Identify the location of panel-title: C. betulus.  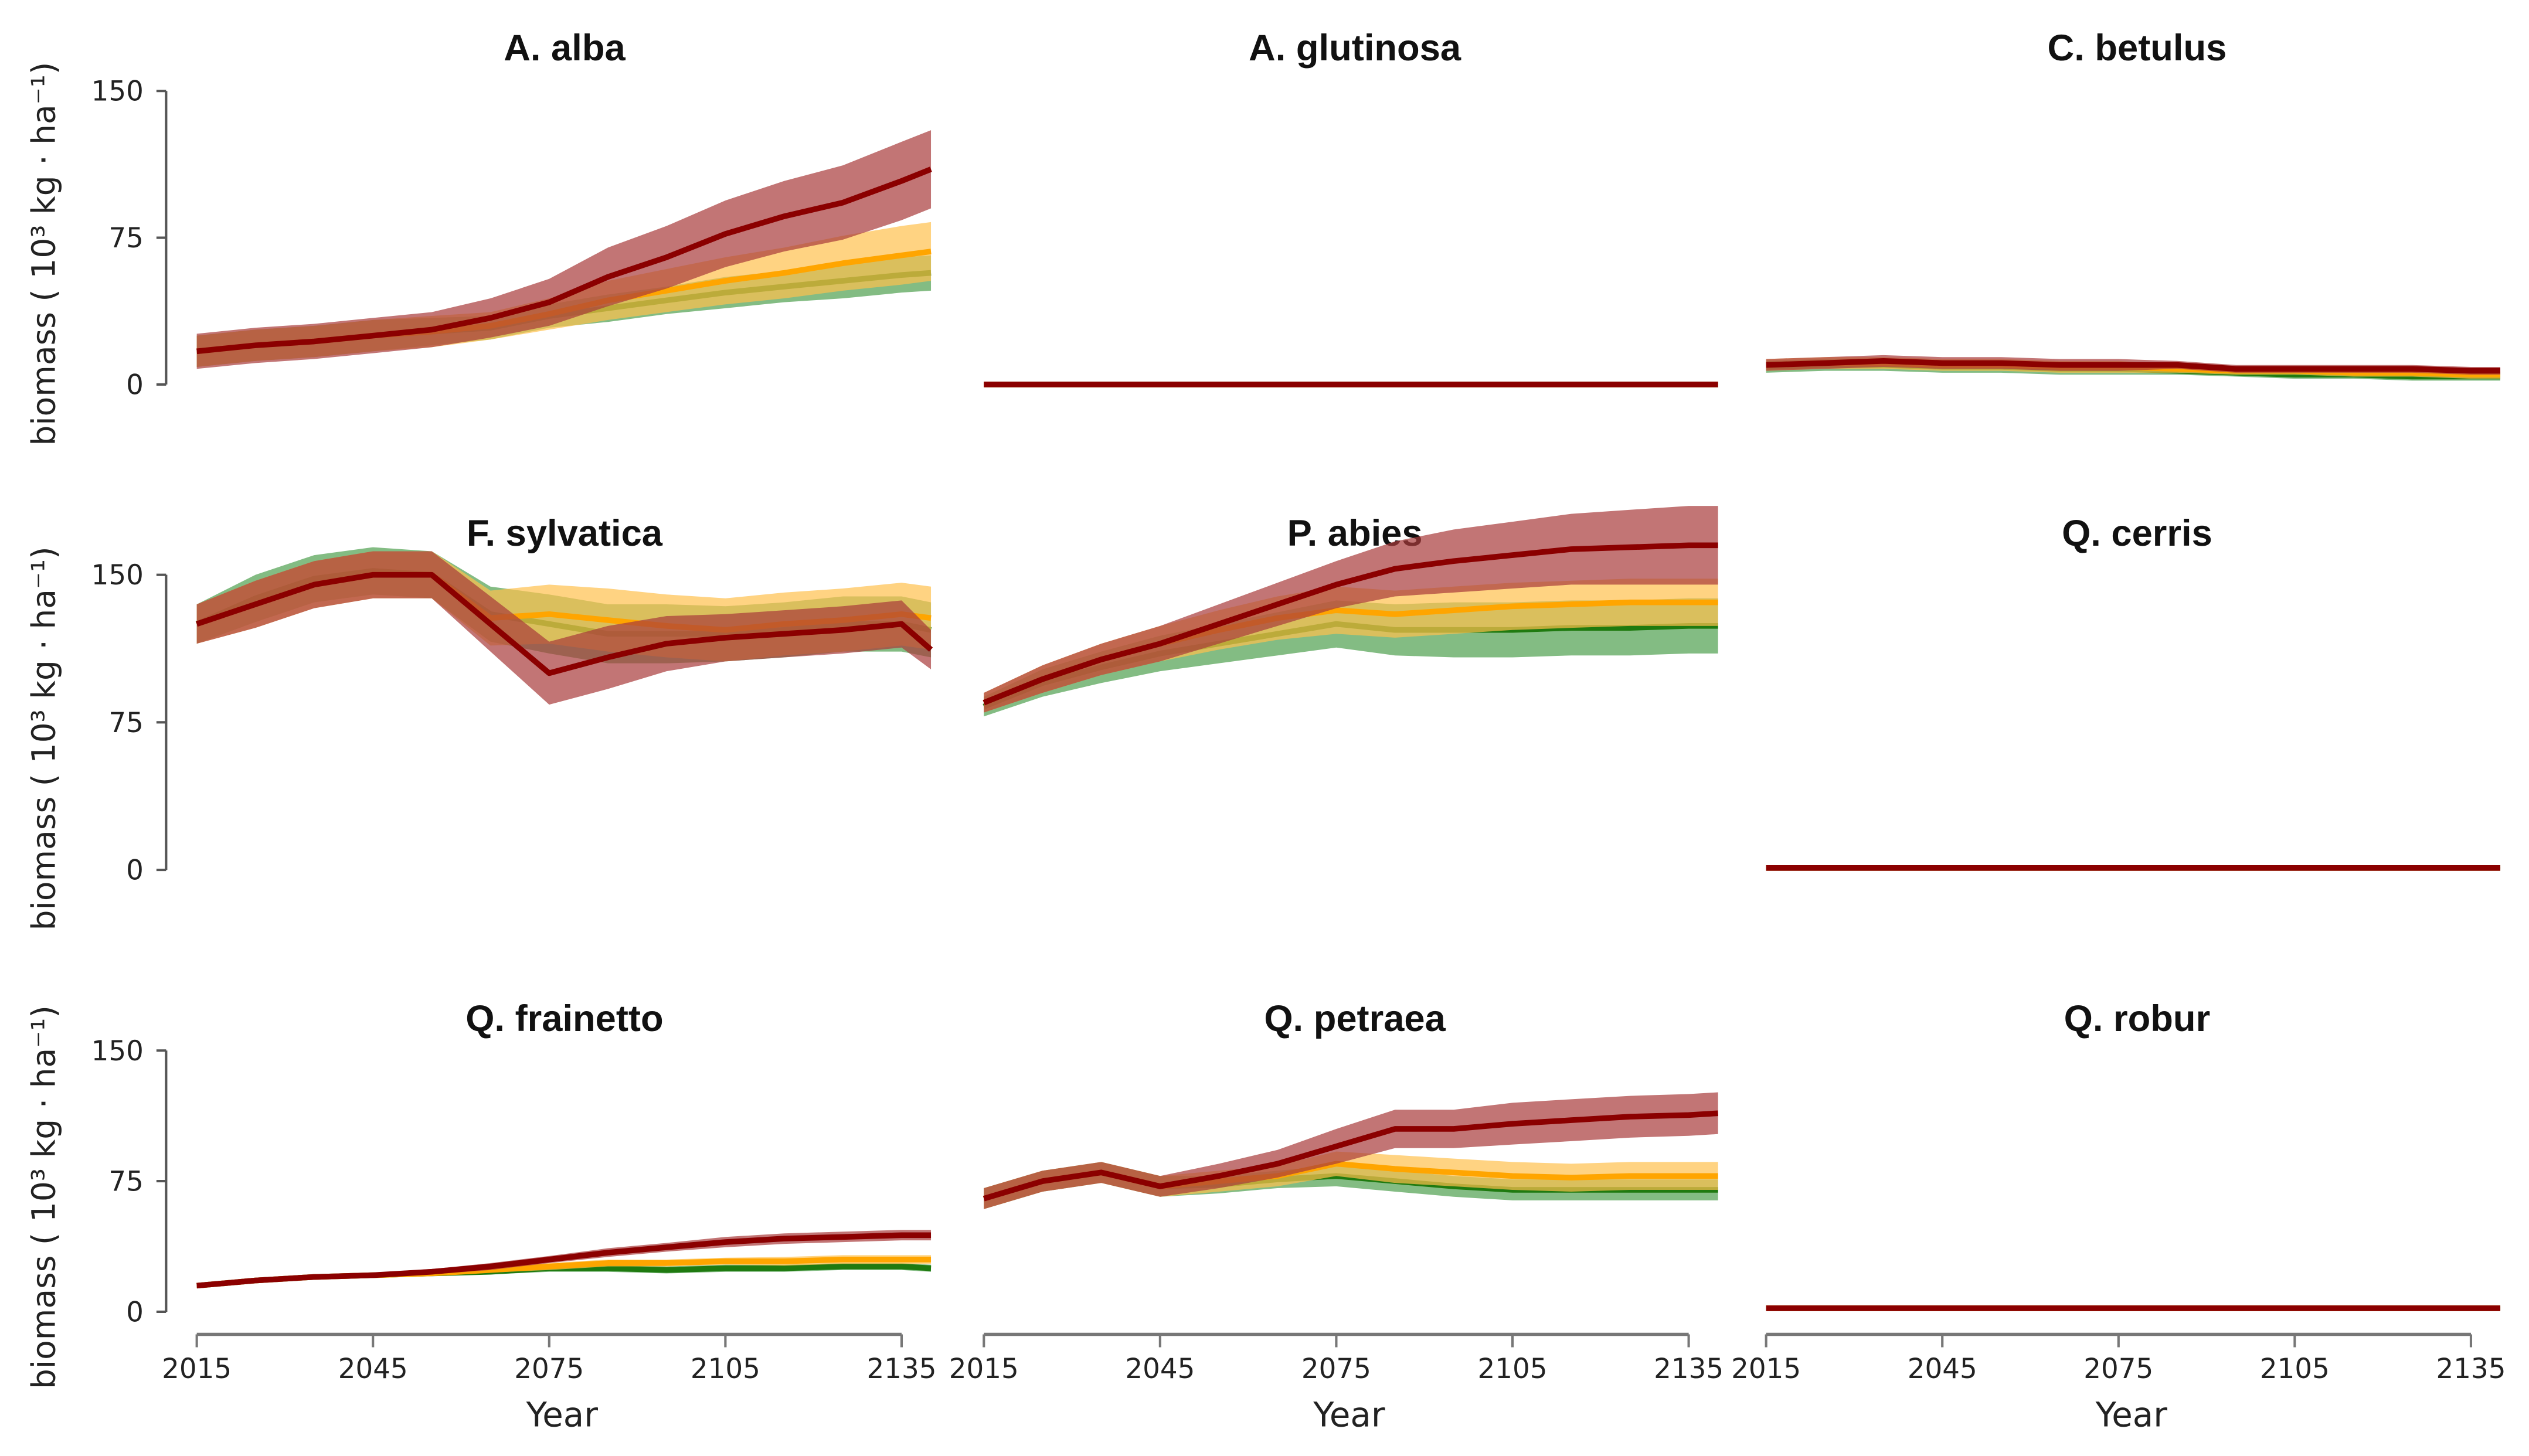
(2137, 49).